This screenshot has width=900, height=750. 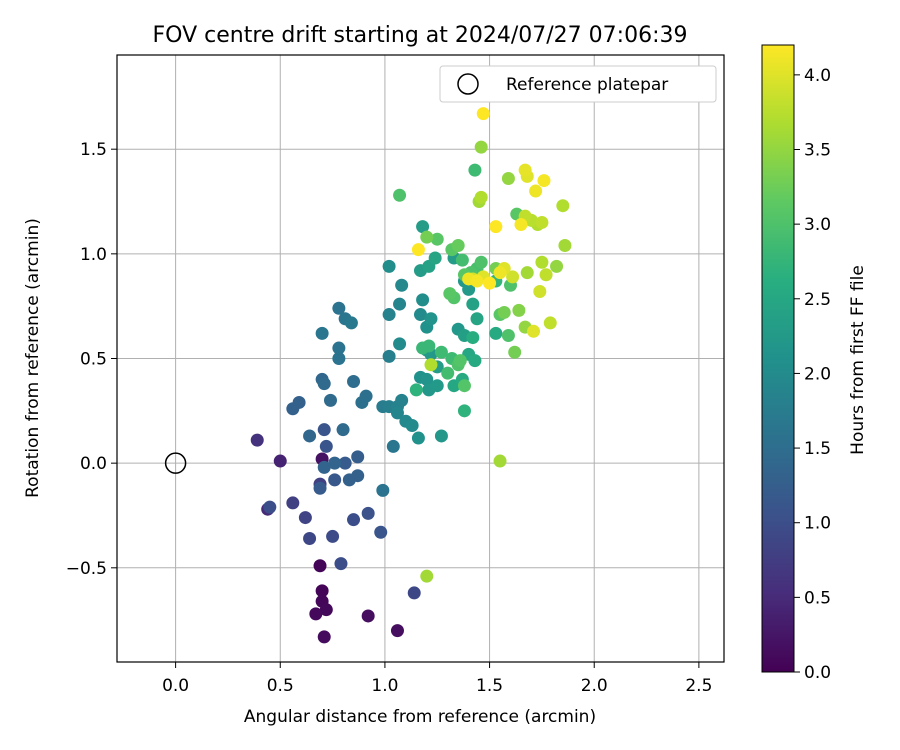 What do you see at coordinates (858, 360) in the screenshot?
I see `colorbar-label: Hours from first FF file` at bounding box center [858, 360].